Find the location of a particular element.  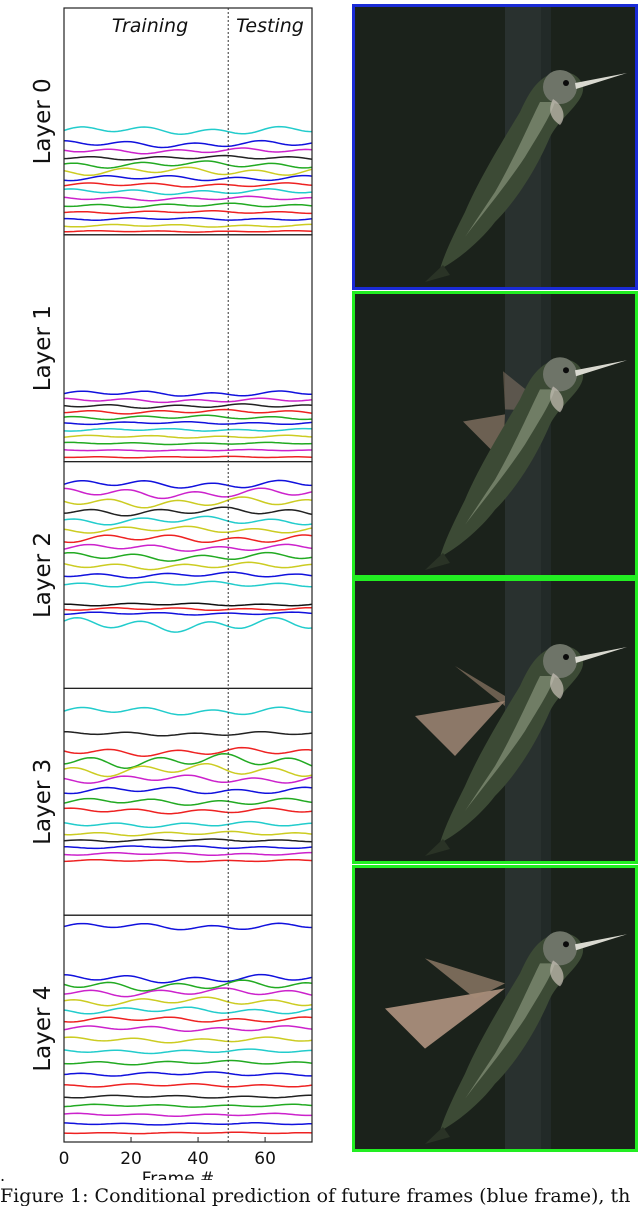

header-training: Training is located at coordinates (150, 26).